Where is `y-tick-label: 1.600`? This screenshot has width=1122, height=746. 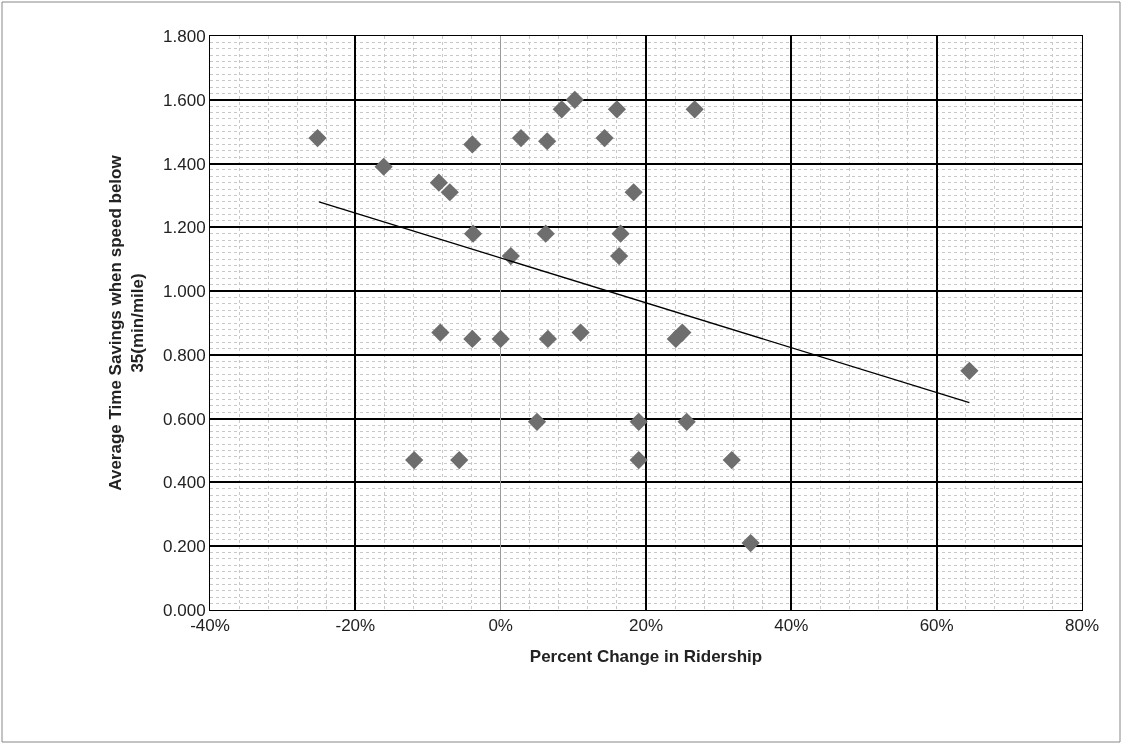
y-tick-label: 1.600 is located at coordinates (184, 100).